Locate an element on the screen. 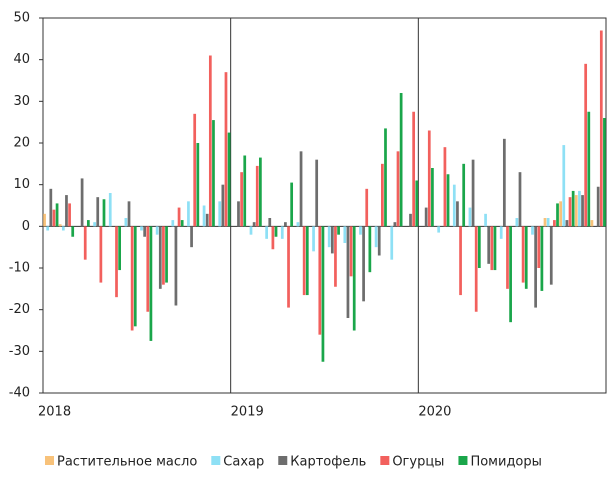  legend-label: Огурцы is located at coordinates (418, 462).